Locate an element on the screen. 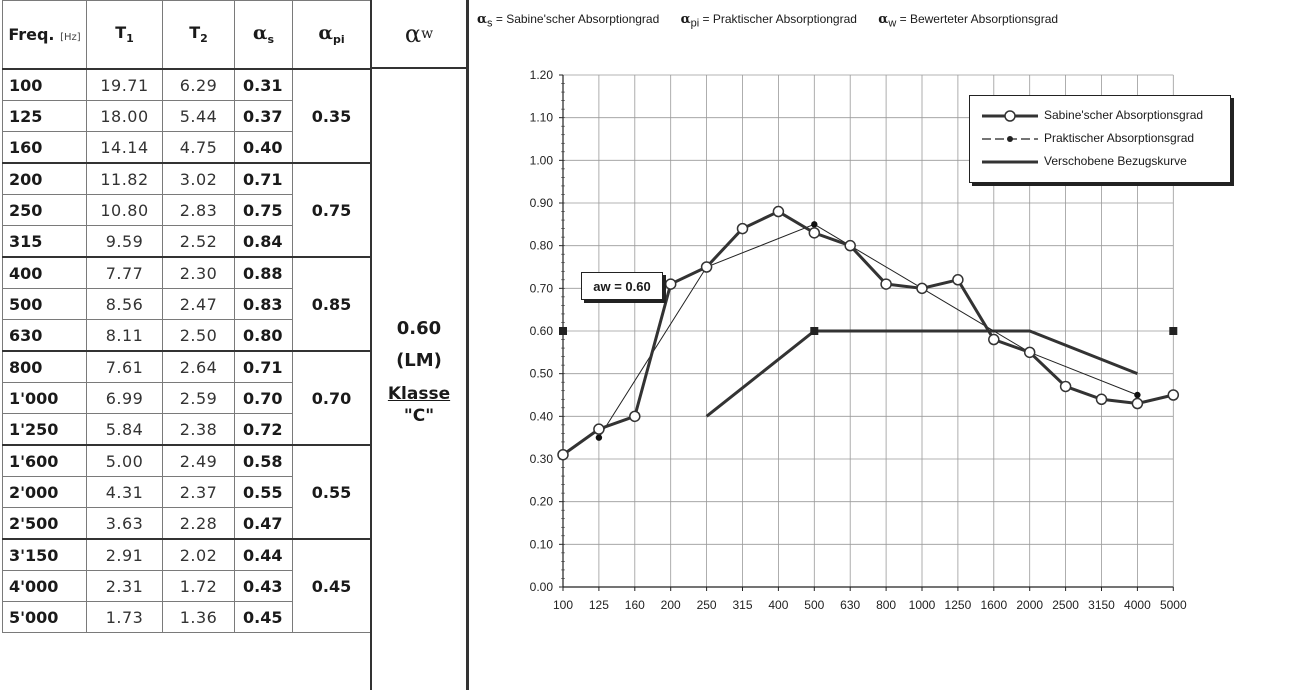 The width and height of the screenshot is (1311, 690). cell-t1: 5.84 is located at coordinates (124, 429).